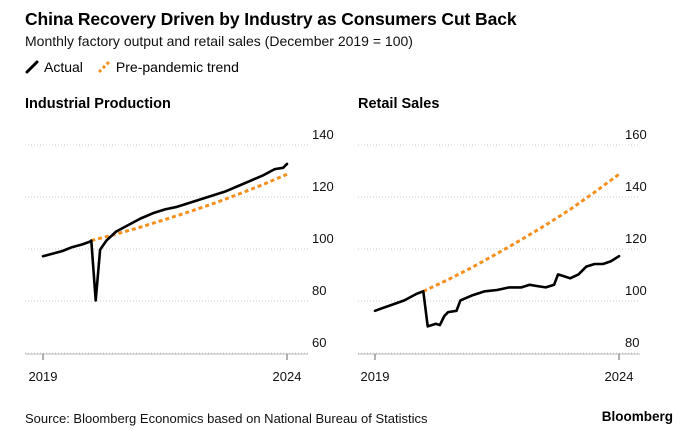 Image resolution: width=693 pixels, height=440 pixels. I want to click on industrial-trend-line, so click(189, 207).